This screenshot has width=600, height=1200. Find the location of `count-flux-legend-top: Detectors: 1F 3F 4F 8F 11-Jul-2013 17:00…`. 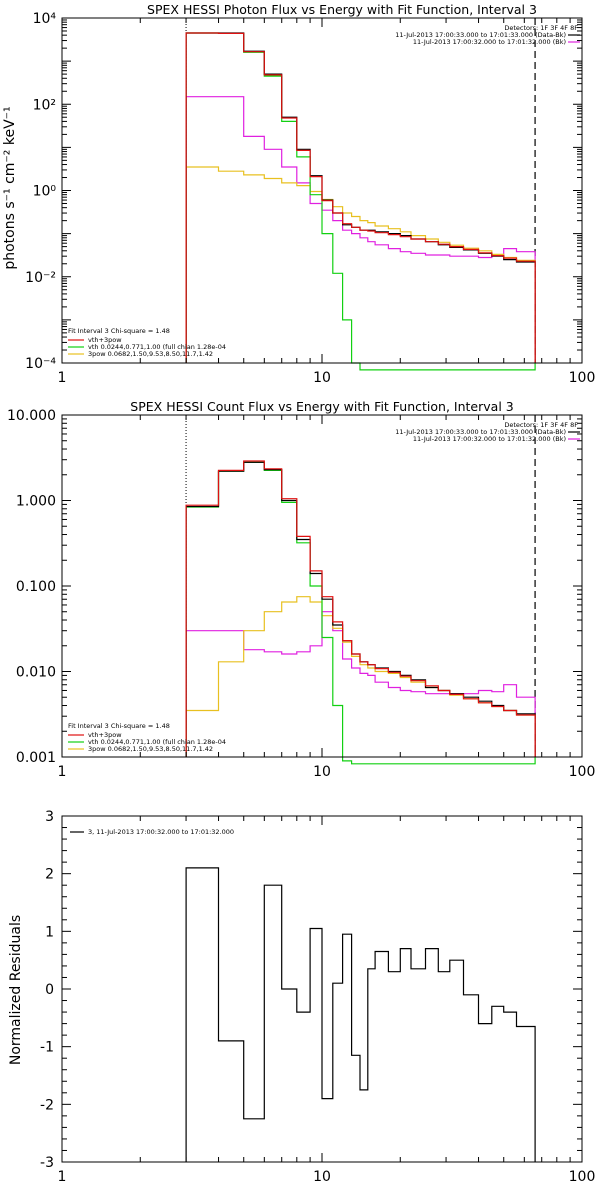

count-flux-legend-top: Detectors: 1F 3F 4F 8F 11-Jul-2013 17:00… is located at coordinates (487, 432).